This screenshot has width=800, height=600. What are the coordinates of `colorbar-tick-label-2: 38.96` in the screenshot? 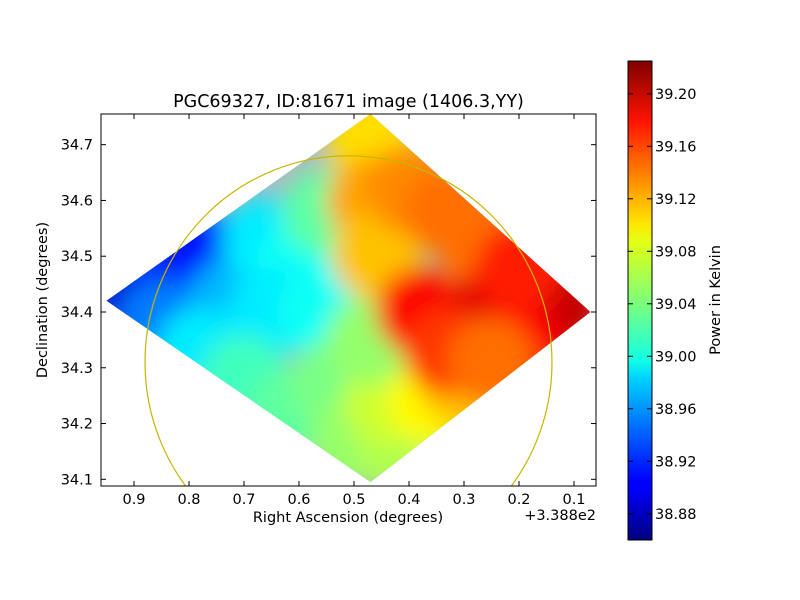 It's located at (676, 410).